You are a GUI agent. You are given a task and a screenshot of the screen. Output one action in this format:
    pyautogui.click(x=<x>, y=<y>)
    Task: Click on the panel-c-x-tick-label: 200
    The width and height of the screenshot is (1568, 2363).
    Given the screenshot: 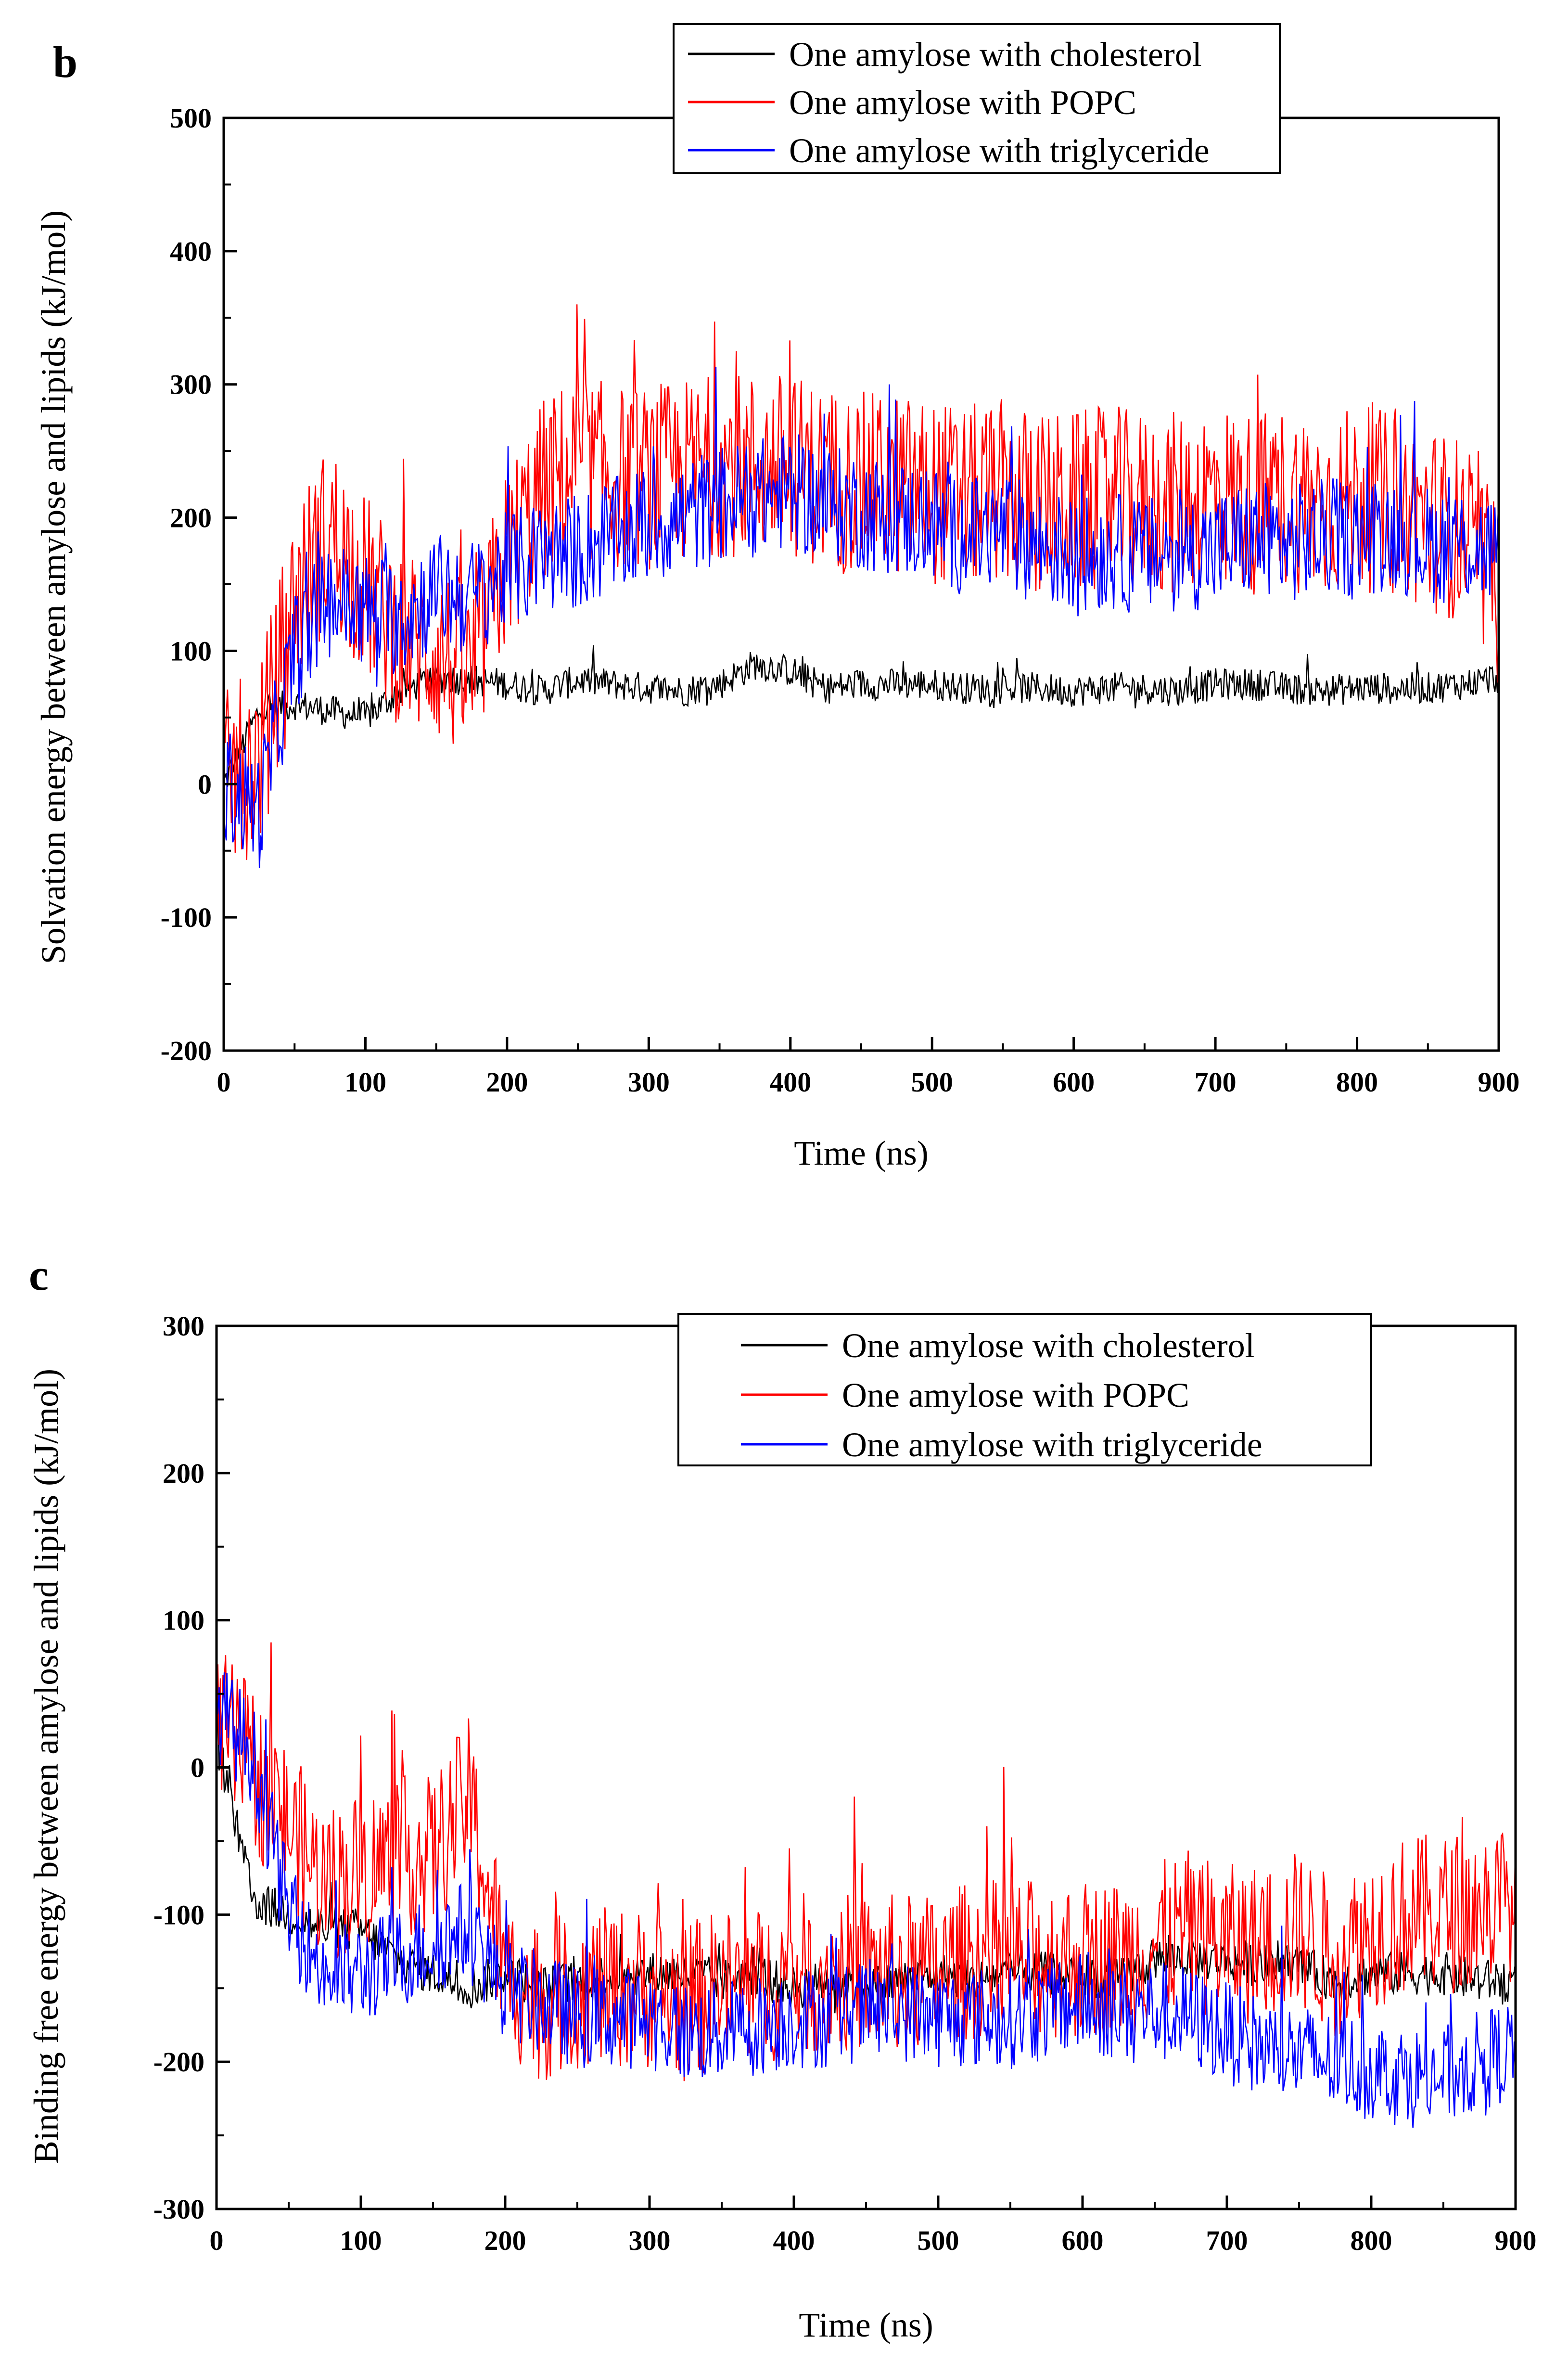 What is the action you would take?
    pyautogui.click(x=505, y=2240)
    